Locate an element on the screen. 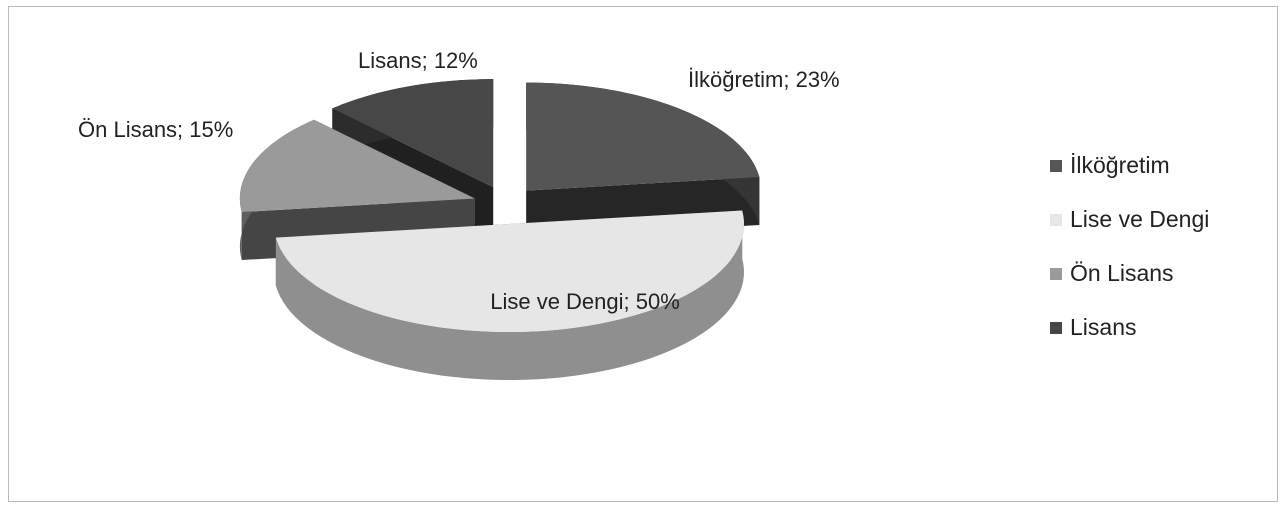 This screenshot has height=511, width=1288. legend-entry: Lise ve Dengi is located at coordinates (1129, 219).